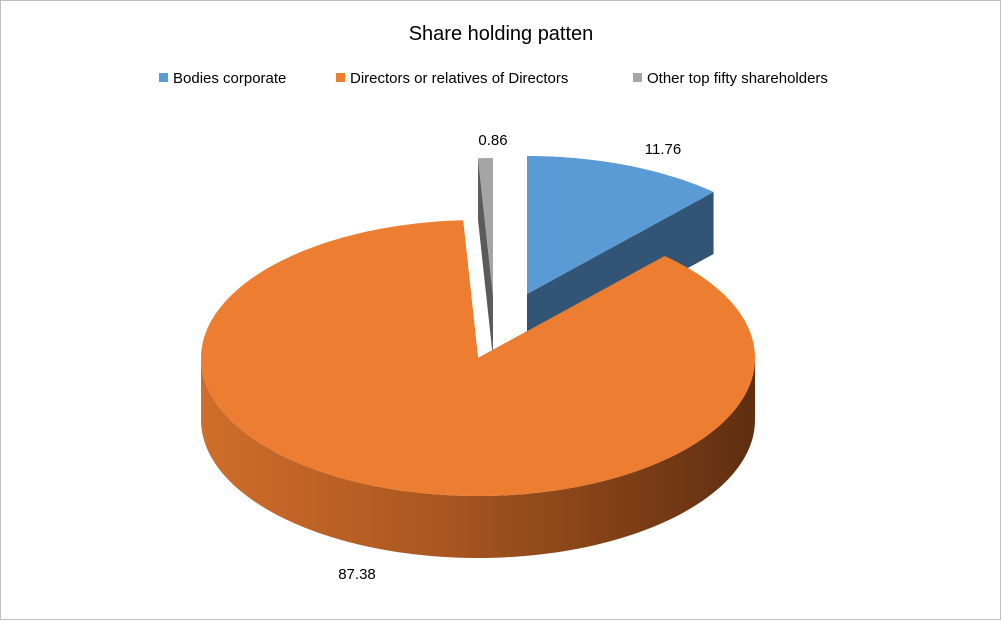  I want to click on legend-swatch-bodies-corporate, so click(163, 77).